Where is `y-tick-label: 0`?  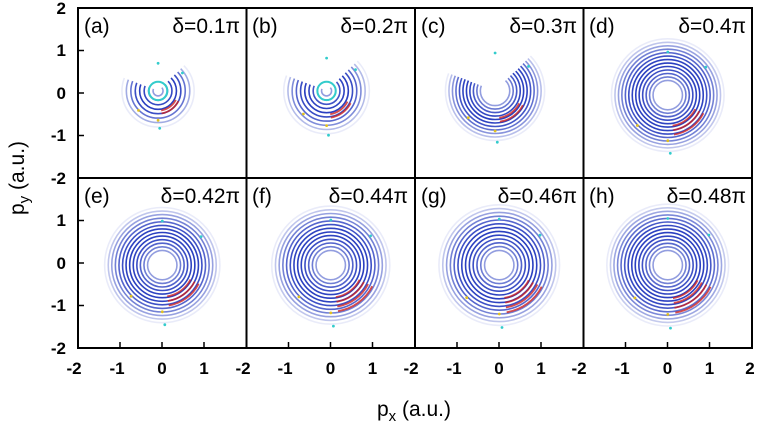
y-tick-label: 0 is located at coordinates (61, 93).